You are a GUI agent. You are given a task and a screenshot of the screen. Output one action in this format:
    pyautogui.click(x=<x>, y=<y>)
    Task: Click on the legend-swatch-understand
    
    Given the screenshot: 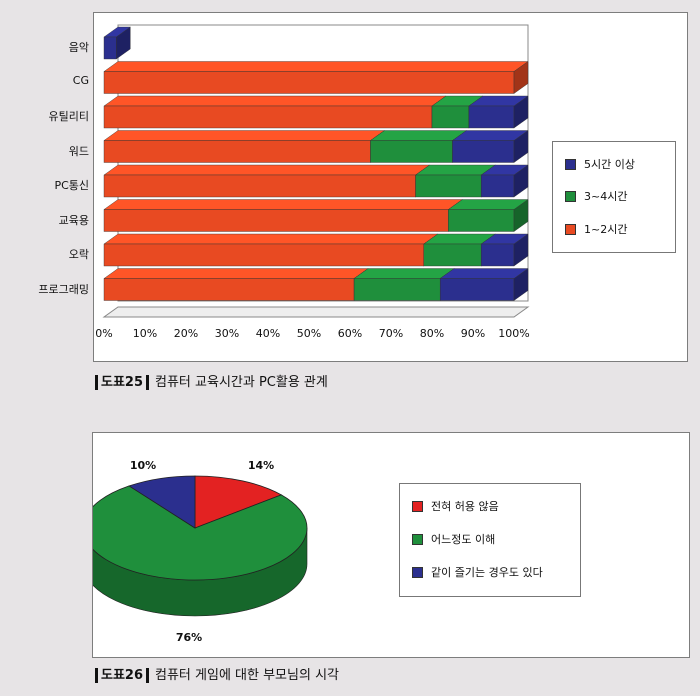 What is the action you would take?
    pyautogui.click(x=417, y=539)
    